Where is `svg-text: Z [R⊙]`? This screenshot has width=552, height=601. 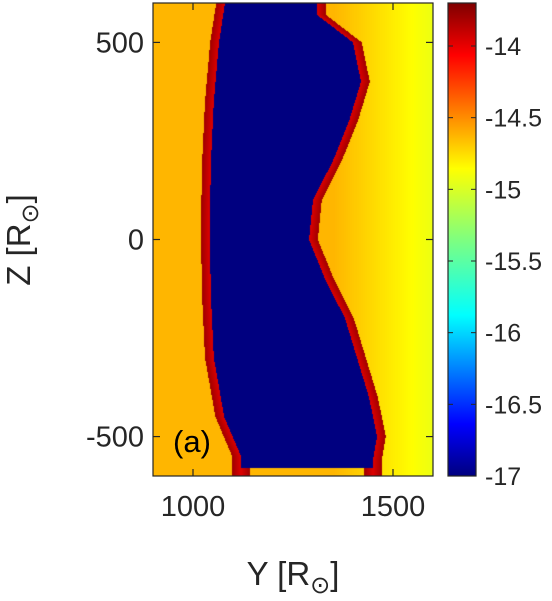 svg-text: Z [R⊙] is located at coordinates (22, 240).